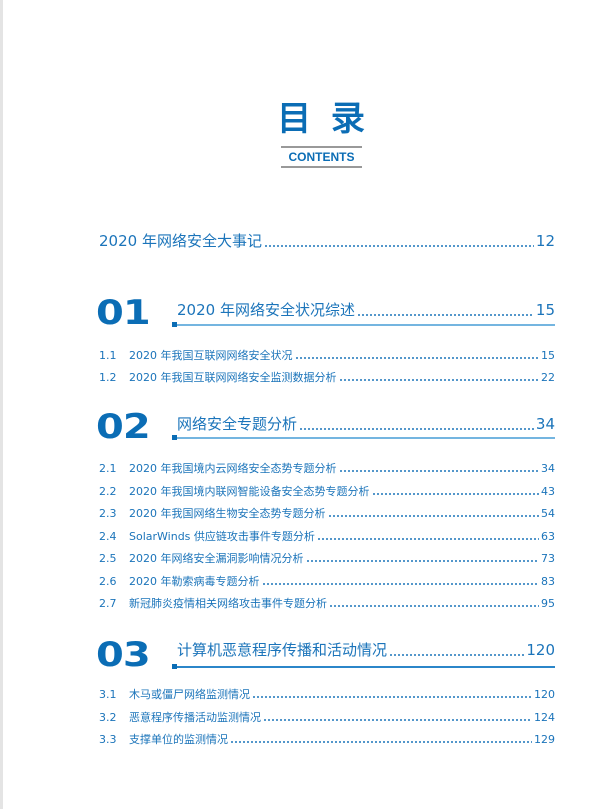 This screenshot has height=809, width=616. I want to click on item-page: 83, so click(548, 581).